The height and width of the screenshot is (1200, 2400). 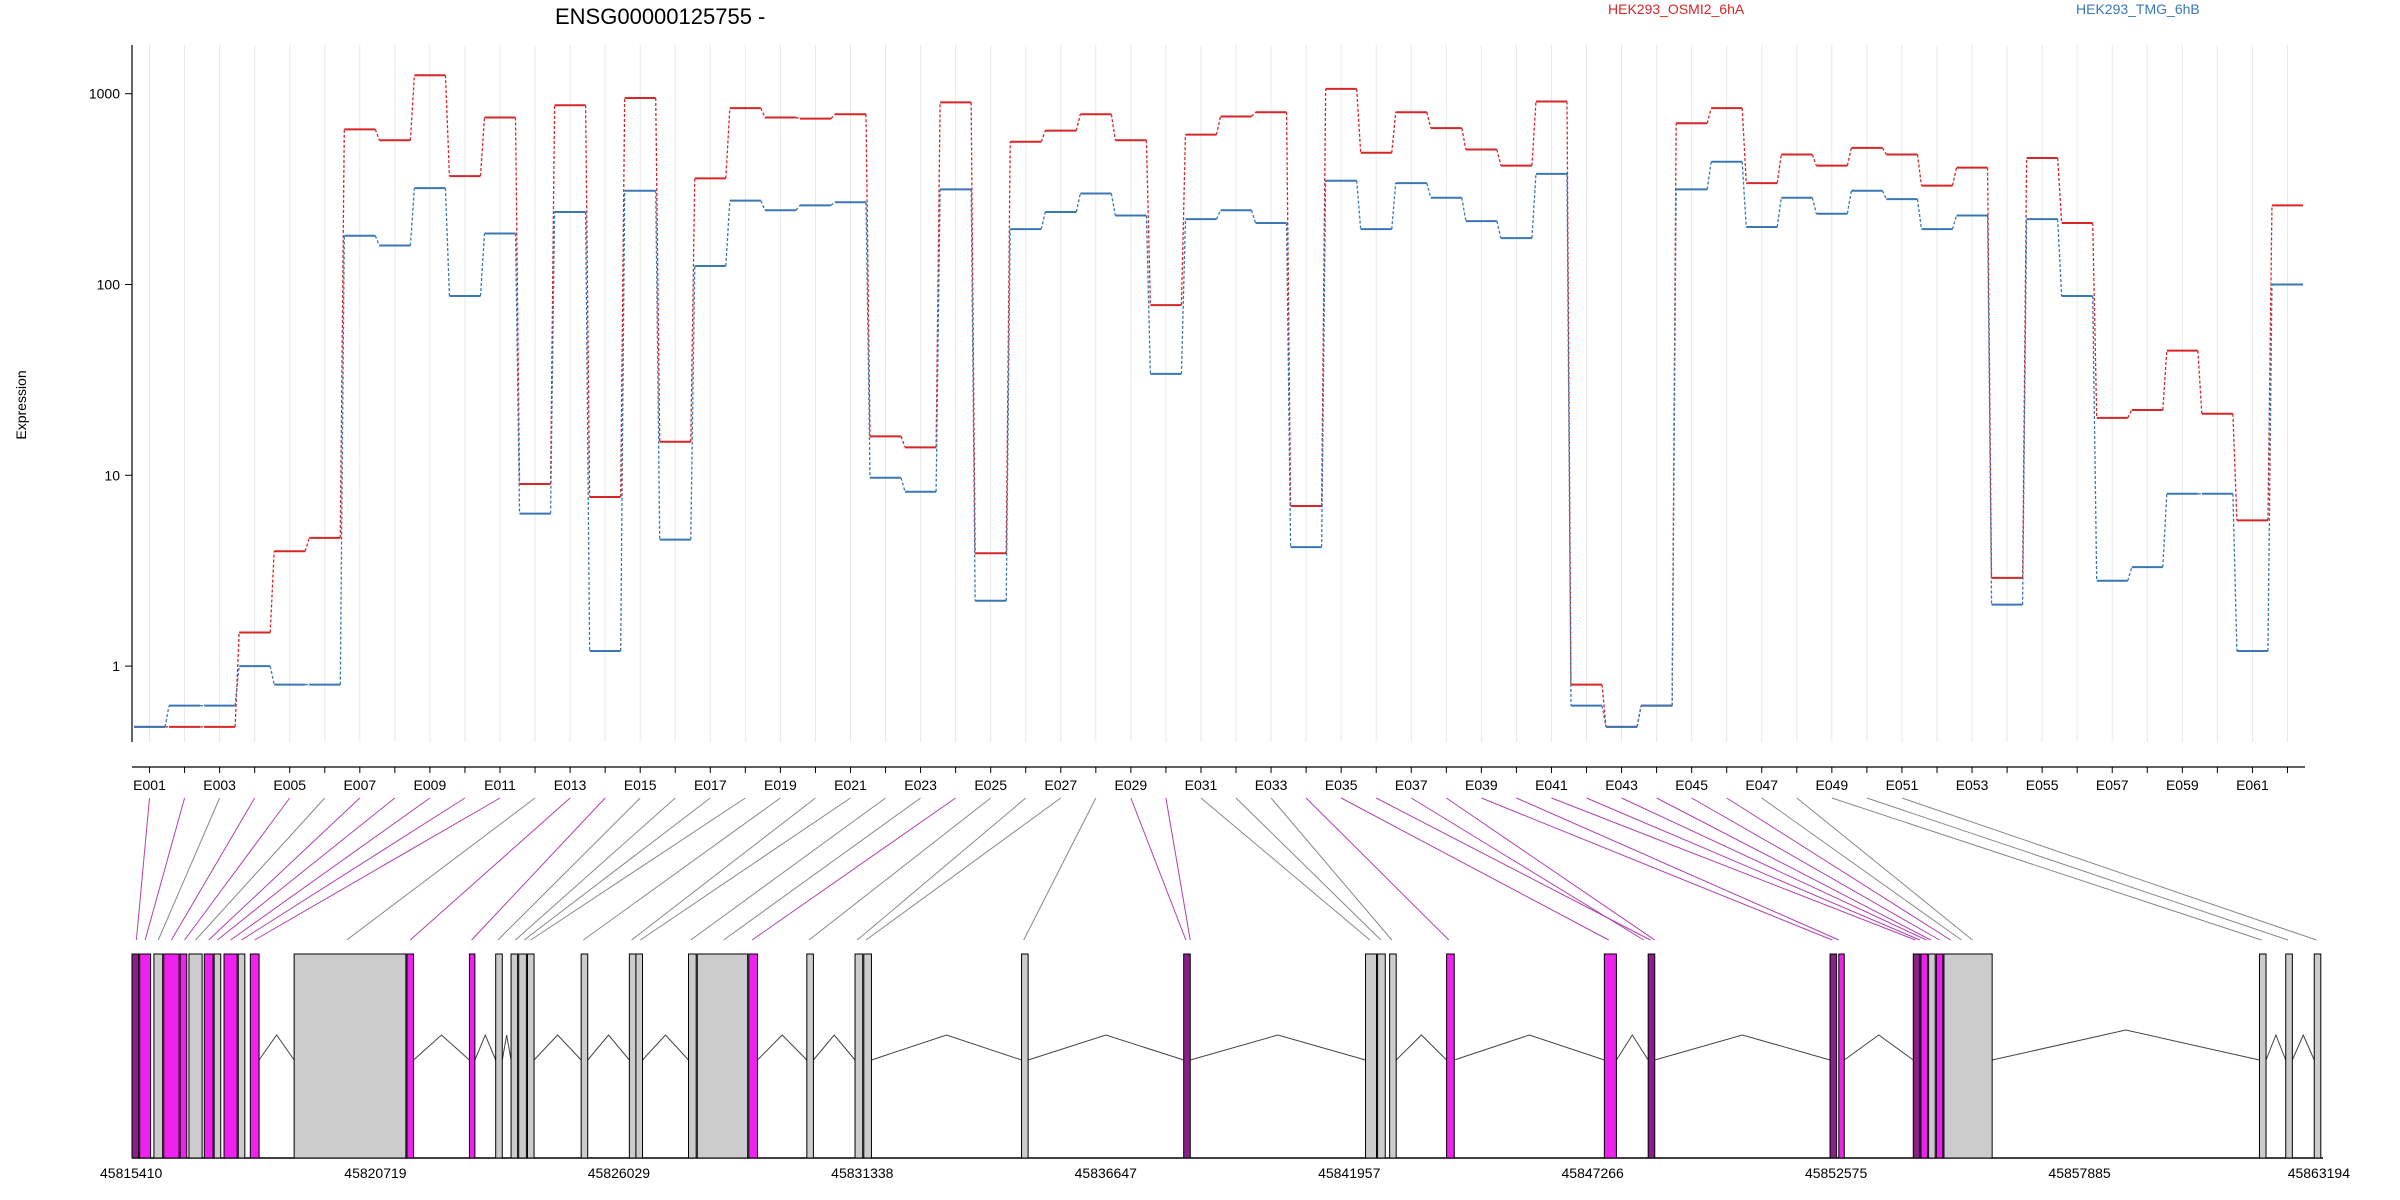 I want to click on connector-E003, so click(x=189, y=869).